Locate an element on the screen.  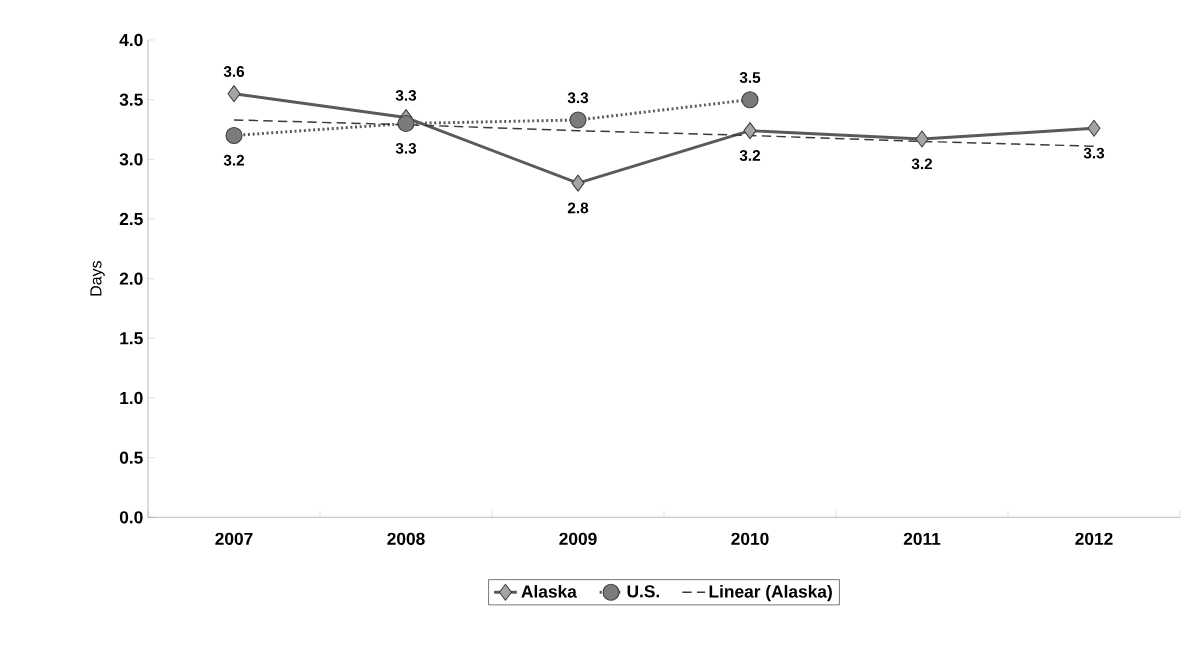
x-tick-label: 2008 is located at coordinates (406, 538).